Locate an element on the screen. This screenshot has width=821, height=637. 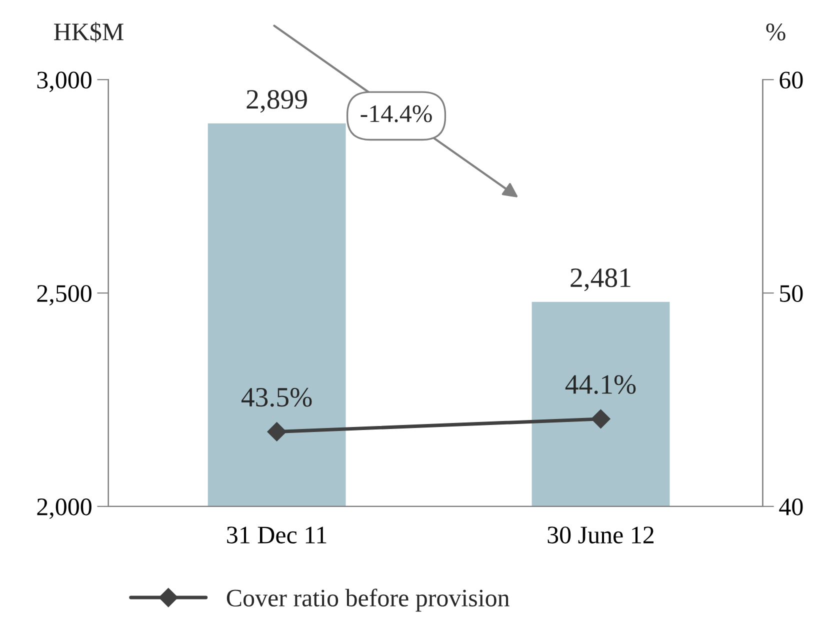
data-label: 43.5% is located at coordinates (276, 397).